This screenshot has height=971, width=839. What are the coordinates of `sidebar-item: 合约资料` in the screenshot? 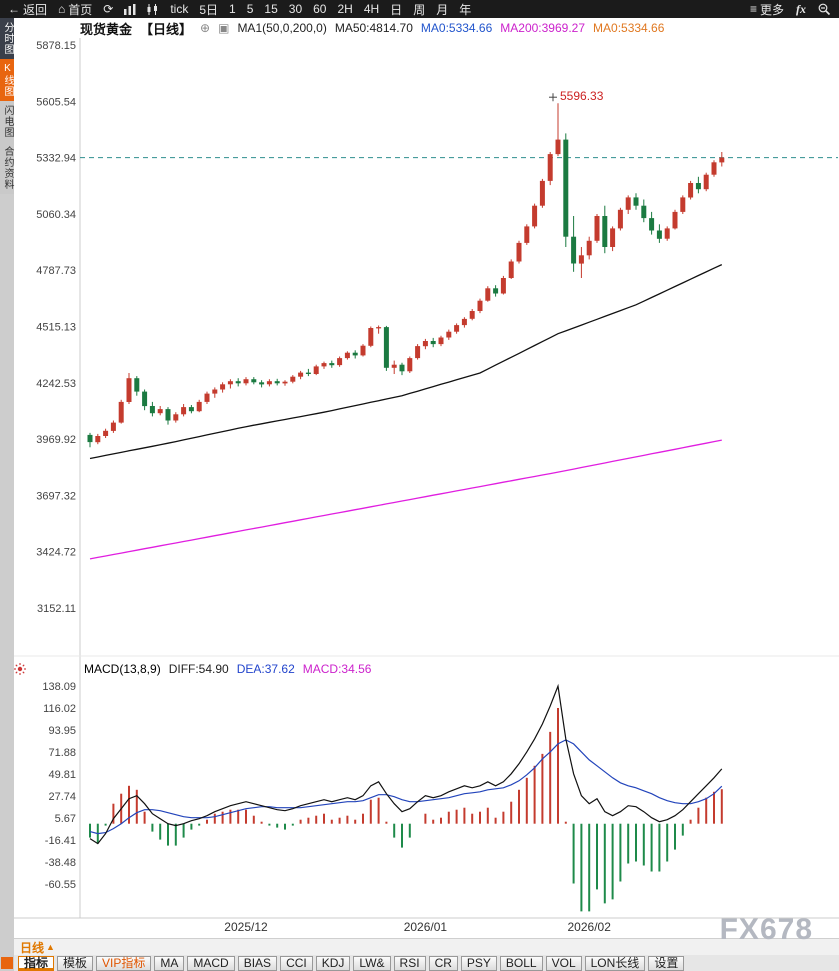 It's located at (7, 168).